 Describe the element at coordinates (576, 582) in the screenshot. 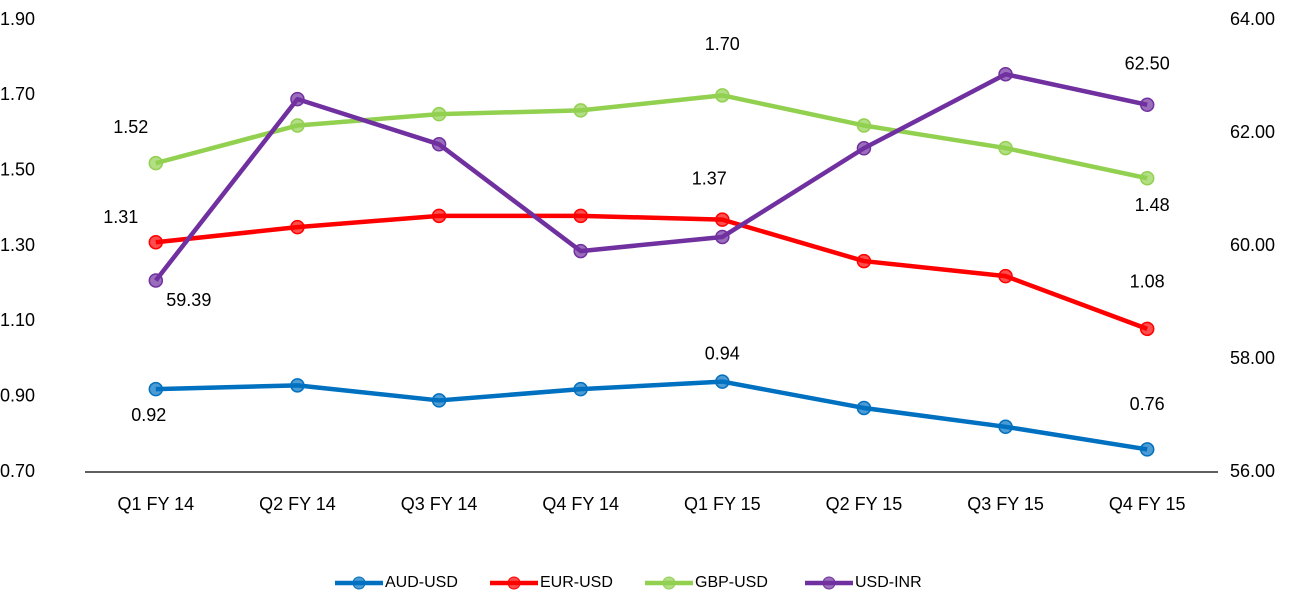

I see `legend-label: EUR-USD` at that location.